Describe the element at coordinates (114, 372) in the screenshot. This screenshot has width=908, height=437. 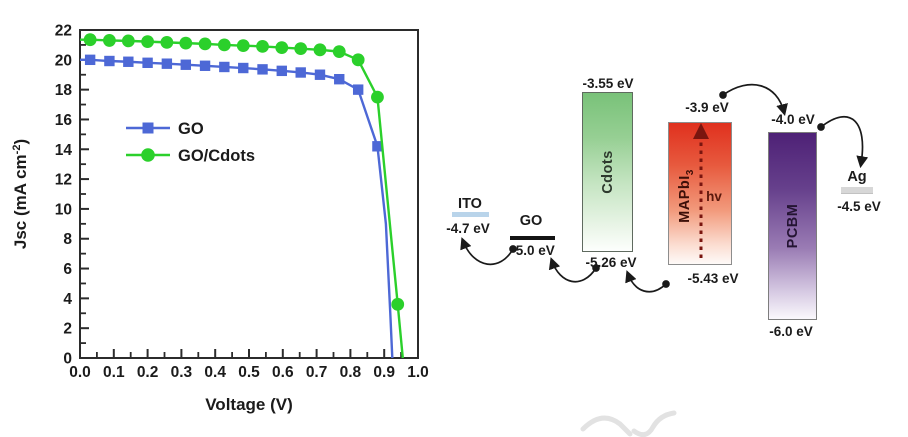
I see `svg-text: 0.1` at that location.